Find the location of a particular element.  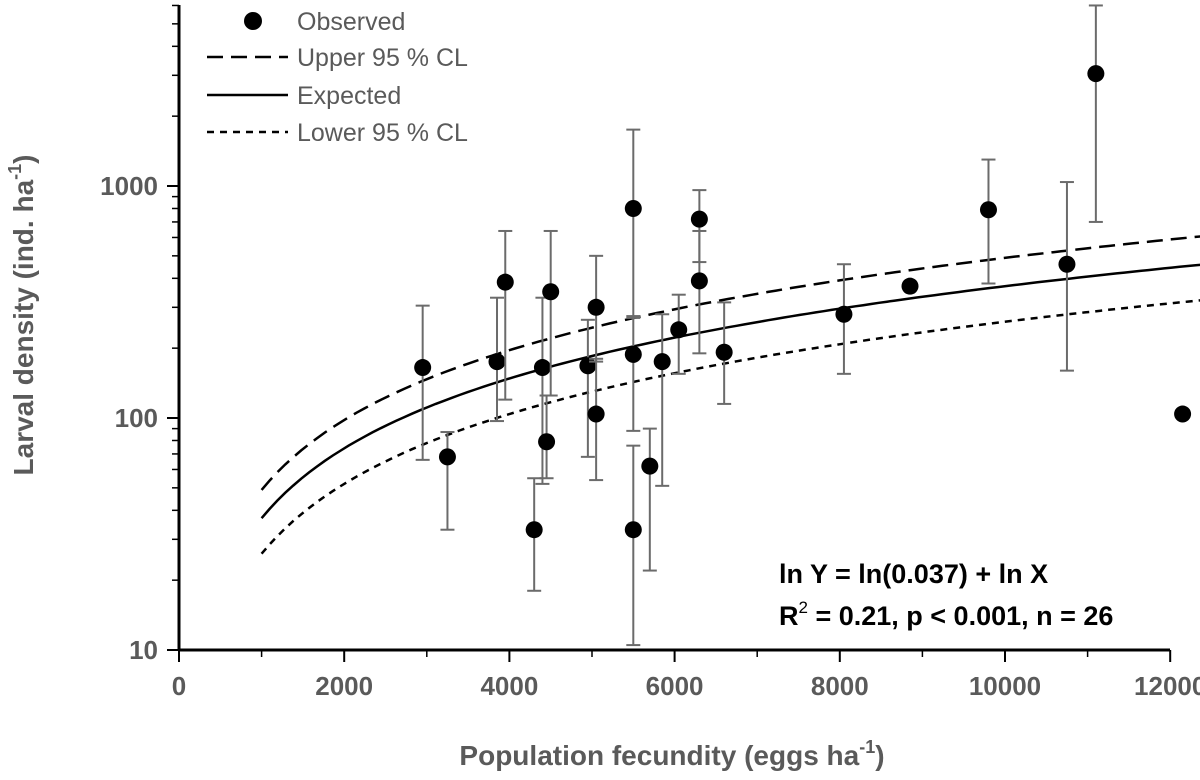

legend-marker-observed is located at coordinates (253, 21).